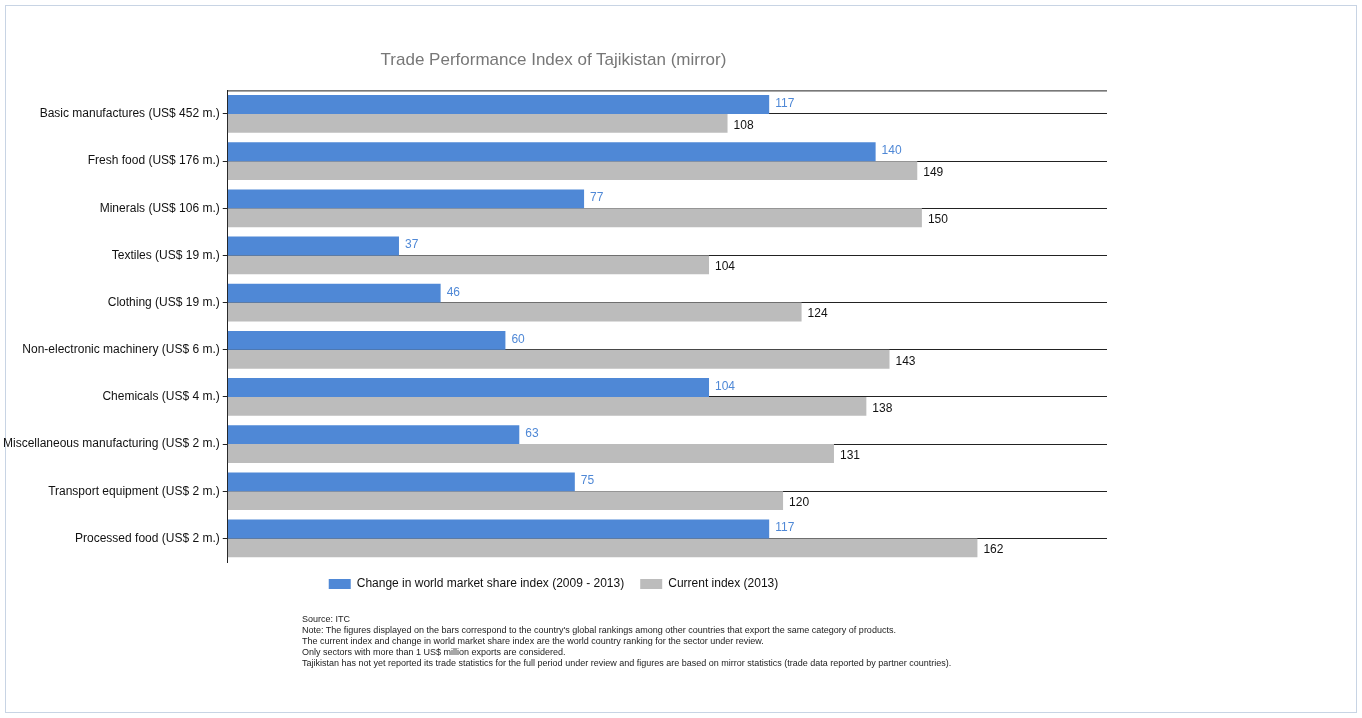 The width and height of the screenshot is (1362, 718). Describe the element at coordinates (597, 197) in the screenshot. I see `data-label: 77` at that location.